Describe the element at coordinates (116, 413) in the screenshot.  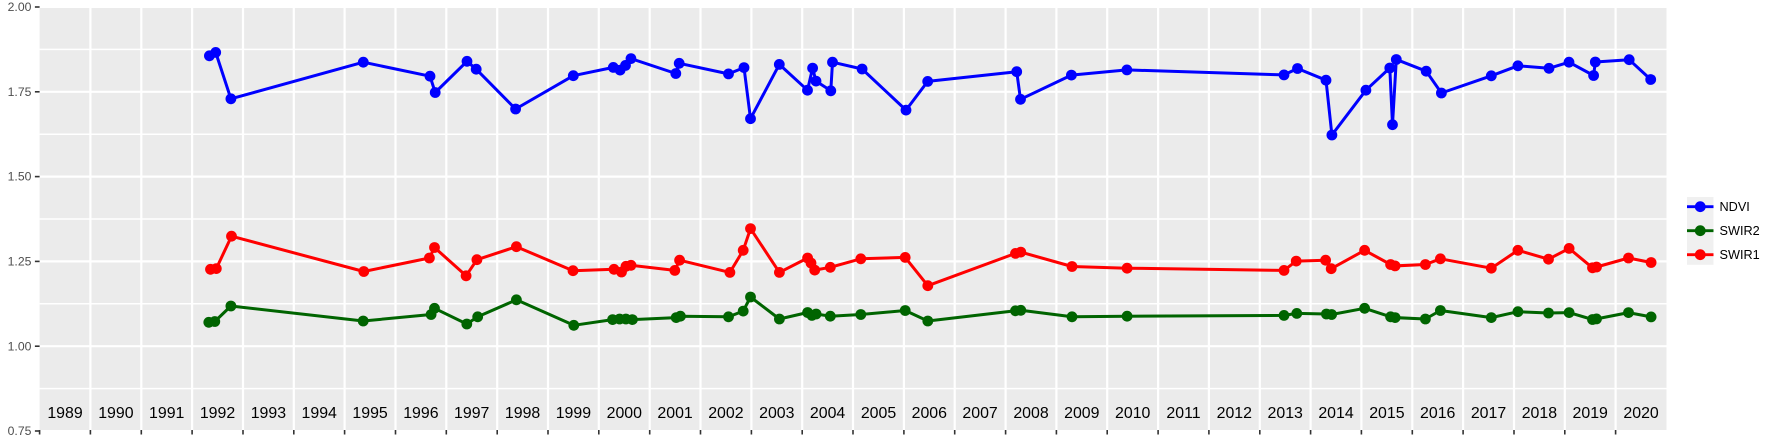
I see `svg-text: 1990` at that location.